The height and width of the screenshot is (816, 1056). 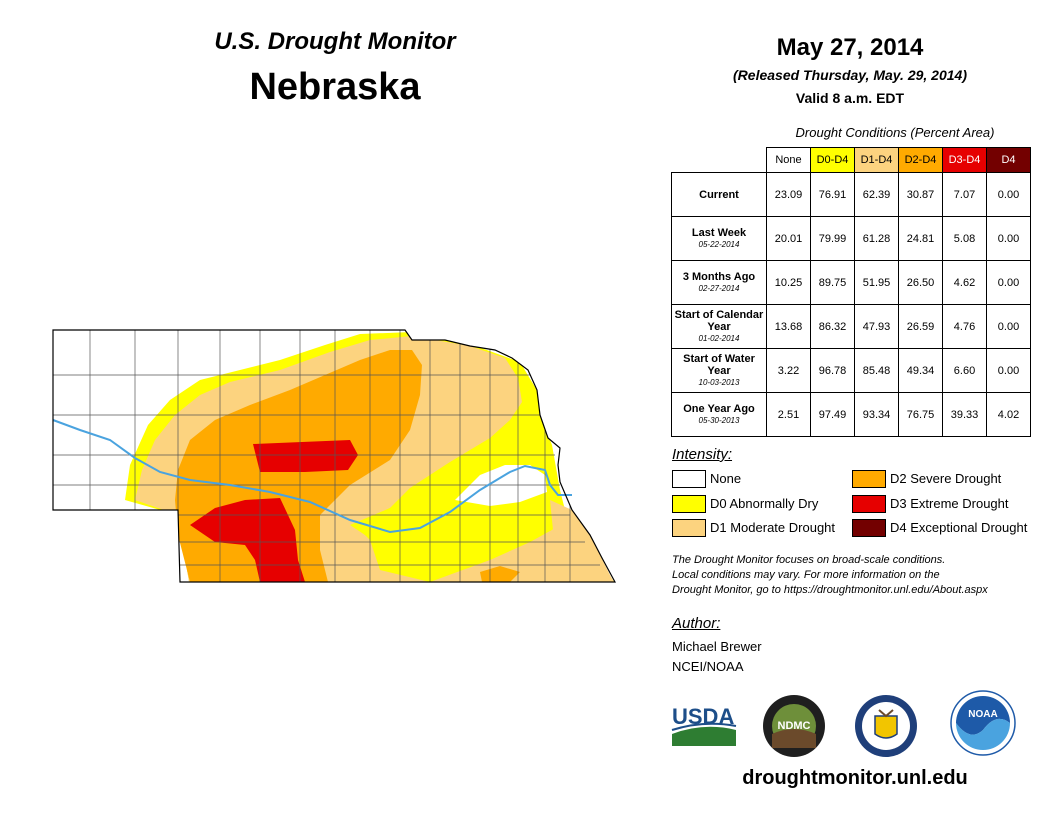 I want to click on row-label-water-year: Start of Water Year 10-03-2013, so click(x=719, y=370).